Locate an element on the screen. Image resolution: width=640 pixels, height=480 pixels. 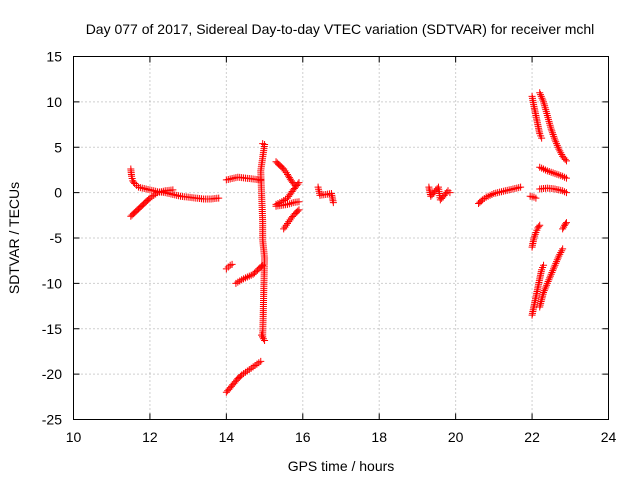
series-arc-a-lower is located at coordinates (152, 203).